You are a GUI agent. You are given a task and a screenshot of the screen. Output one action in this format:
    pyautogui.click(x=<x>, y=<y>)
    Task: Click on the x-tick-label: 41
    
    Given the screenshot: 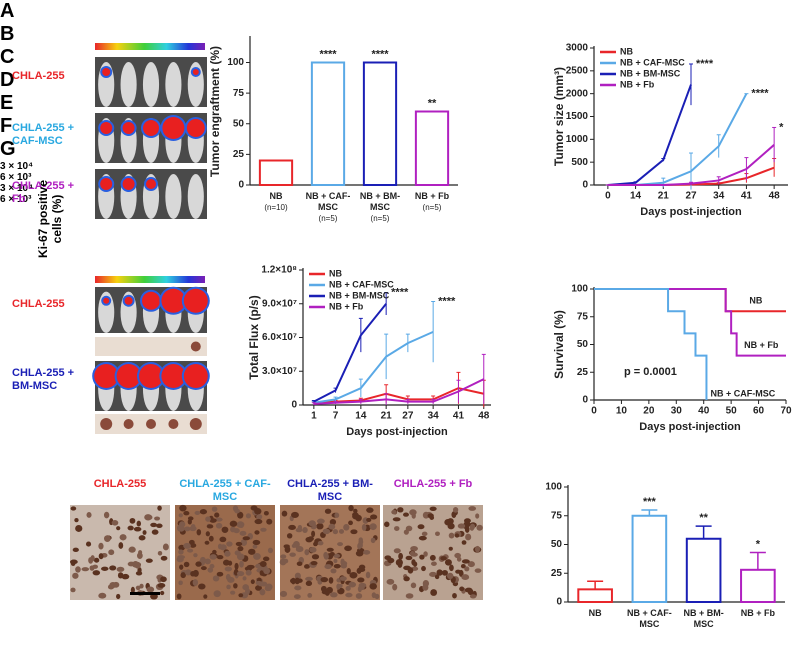 What is the action you would take?
    pyautogui.click(x=747, y=196)
    